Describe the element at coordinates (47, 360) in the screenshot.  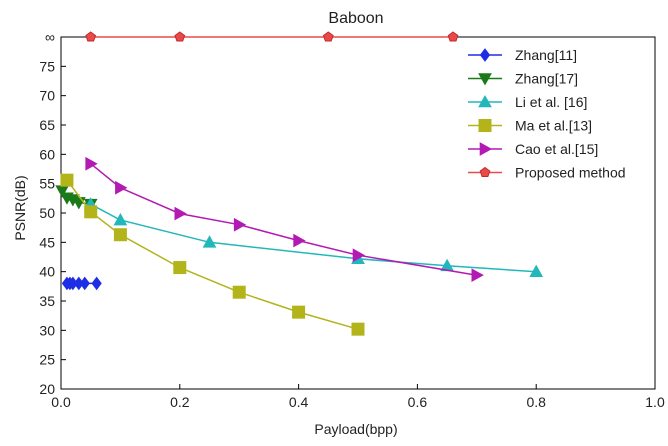
I see `y-tick-label: 25` at that location.